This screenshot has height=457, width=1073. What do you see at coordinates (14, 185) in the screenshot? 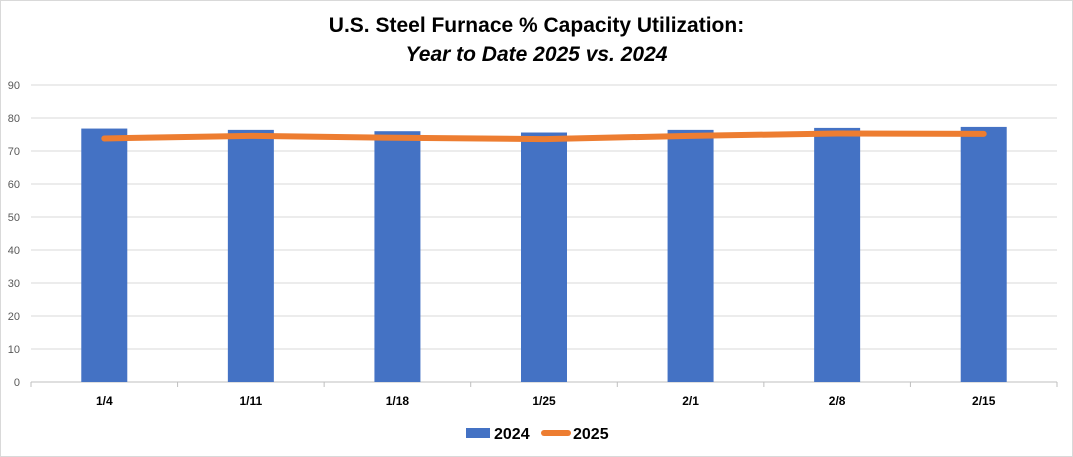
I see `y-tick-label: 60` at bounding box center [14, 185].